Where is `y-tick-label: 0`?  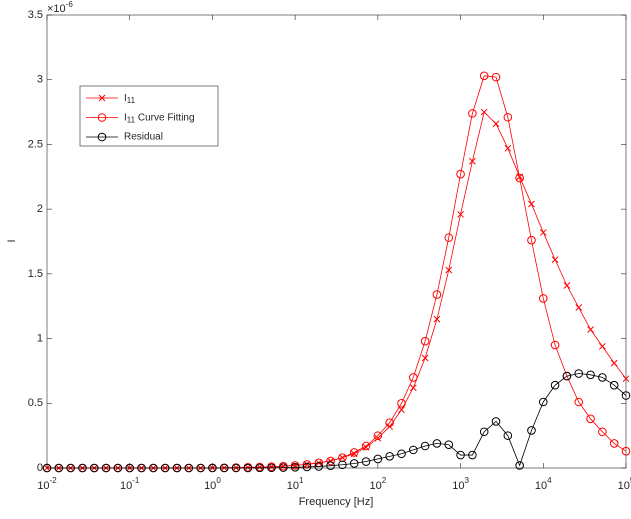
y-tick-label: 0 is located at coordinates (40, 468).